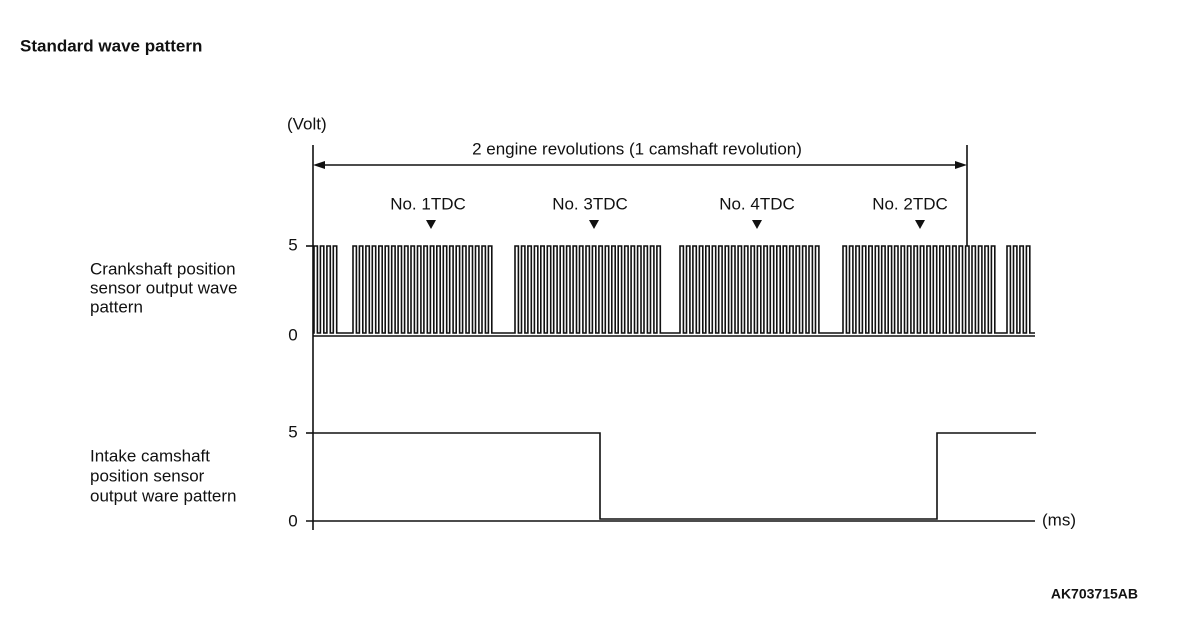 The height and width of the screenshot is (636, 1200). What do you see at coordinates (1059, 519) in the screenshot?
I see `x-axis-label: (ms)` at bounding box center [1059, 519].